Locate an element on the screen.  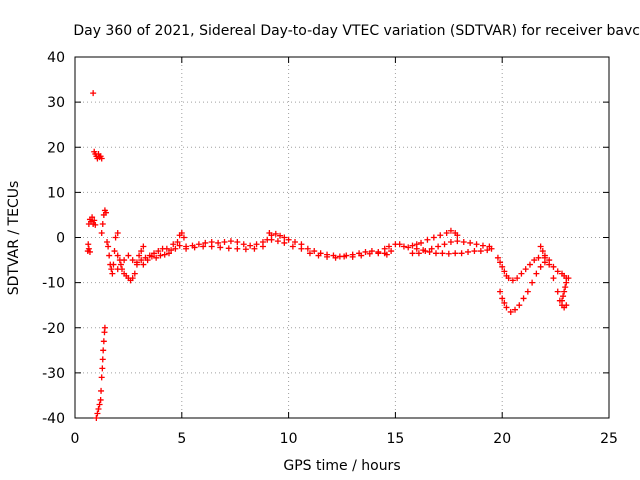
x-axis-label: GPS time / hours is located at coordinates (341, 466).